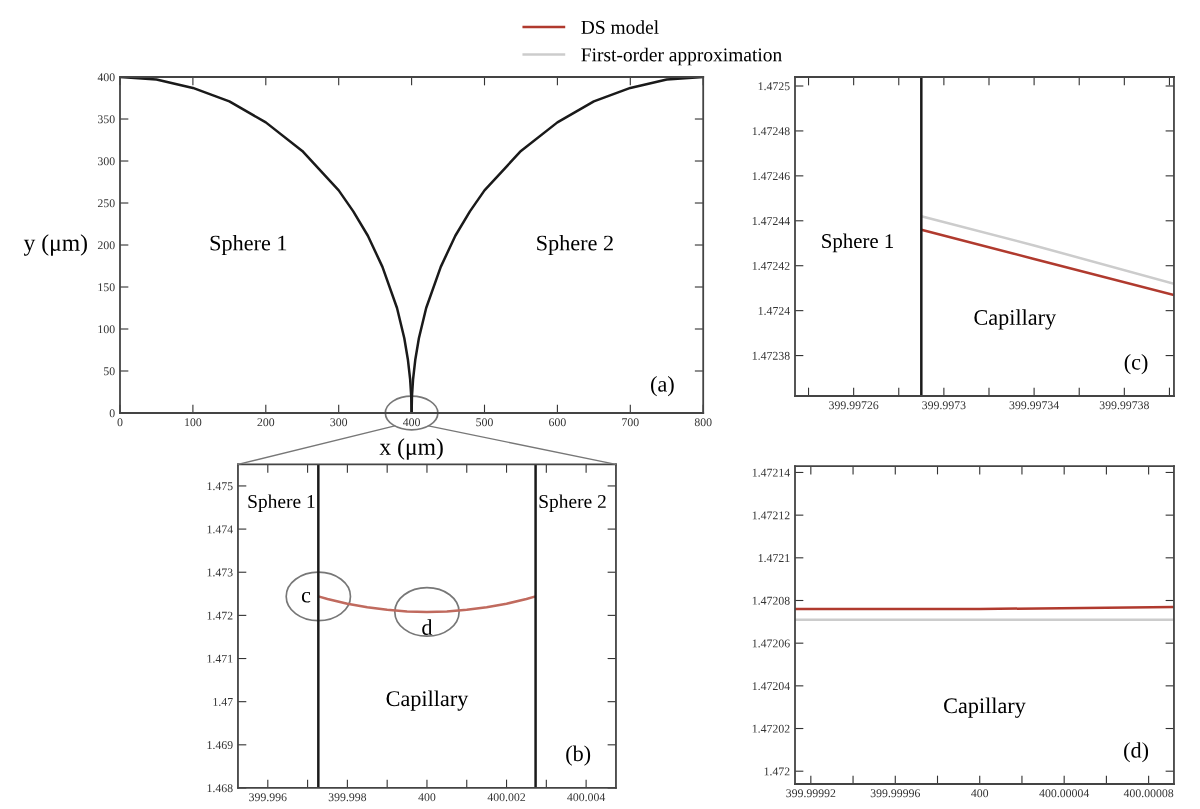  I want to click on y-tick-label: 0, so click(112, 413).